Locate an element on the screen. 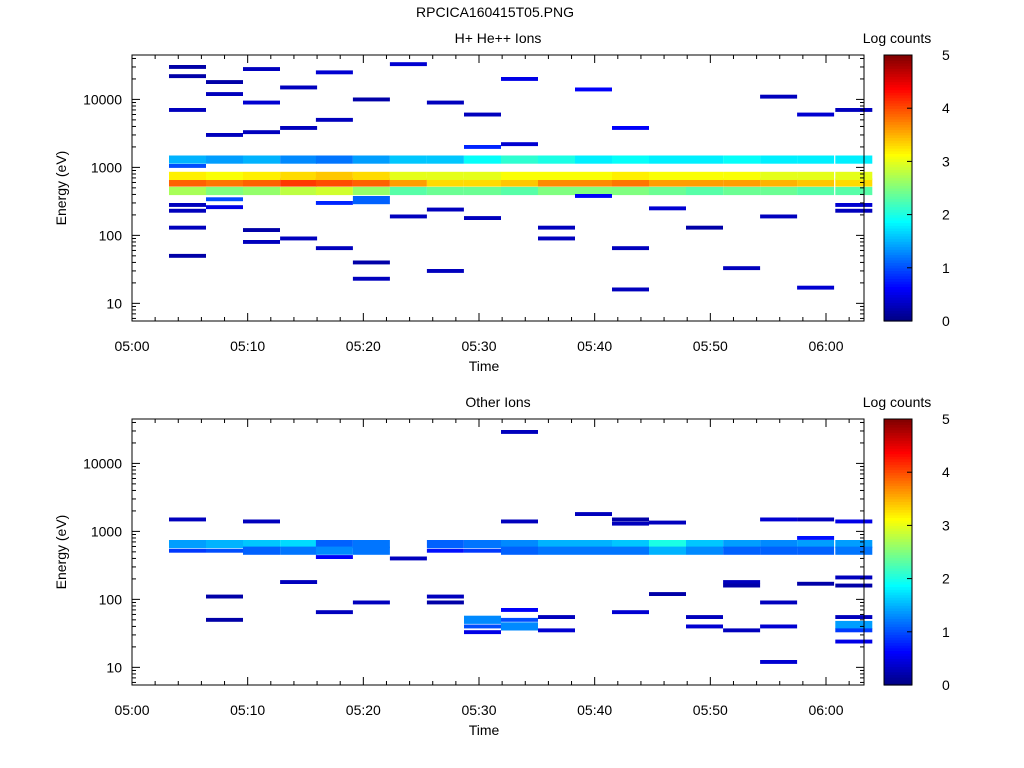  x-tick-label: 05:00 is located at coordinates (131, 346).